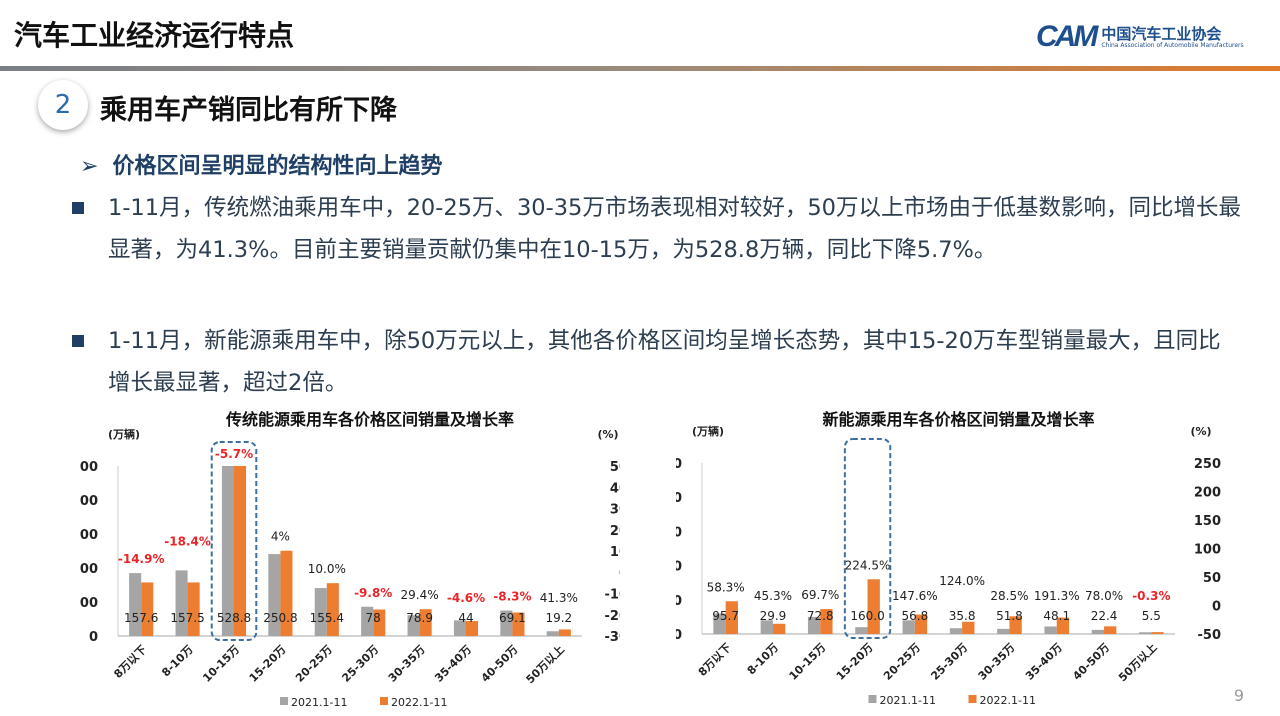 This screenshot has height=716, width=1280. Describe the element at coordinates (187, 618) in the screenshot. I see `data-label: 157.5` at that location.